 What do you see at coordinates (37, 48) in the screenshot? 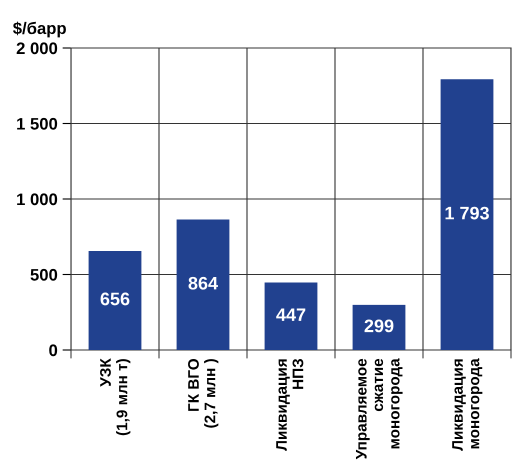
I see `y-tick-label: 2 000` at bounding box center [37, 48].